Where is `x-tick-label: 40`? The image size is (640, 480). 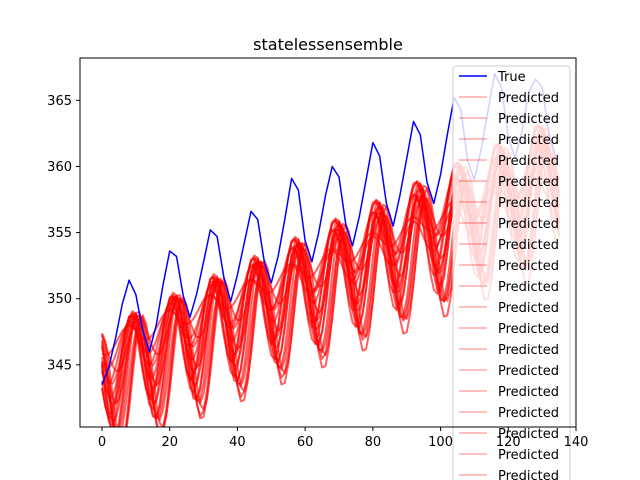 x-tick-label: 40 is located at coordinates (237, 442).